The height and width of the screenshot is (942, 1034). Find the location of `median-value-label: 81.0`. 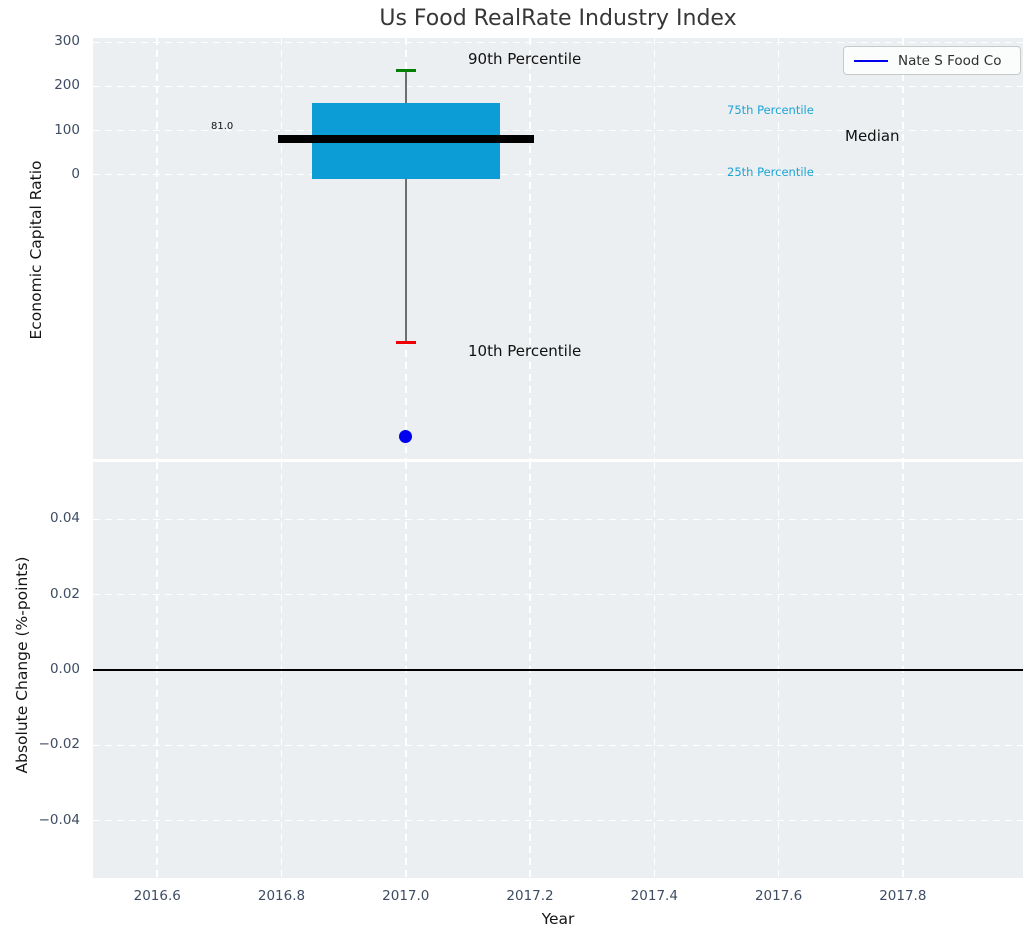

median-value-label: 81.0 is located at coordinates (222, 126).